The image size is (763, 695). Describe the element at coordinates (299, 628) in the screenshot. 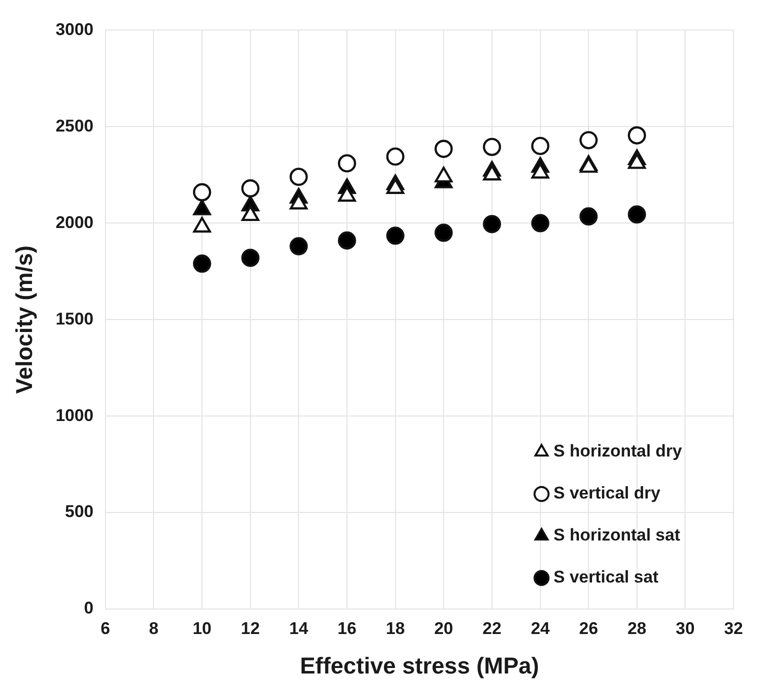

I see `x-tick-label: 14` at that location.